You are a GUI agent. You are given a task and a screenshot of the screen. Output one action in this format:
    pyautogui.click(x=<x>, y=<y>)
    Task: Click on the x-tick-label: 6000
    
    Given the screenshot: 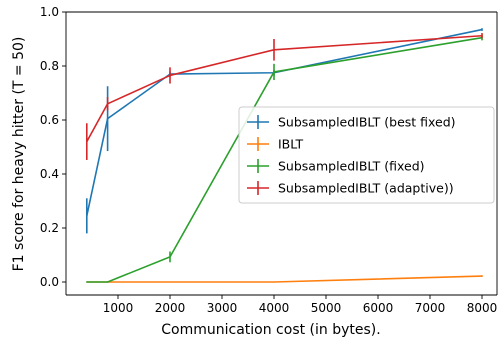 What is the action you would take?
    pyautogui.click(x=378, y=308)
    